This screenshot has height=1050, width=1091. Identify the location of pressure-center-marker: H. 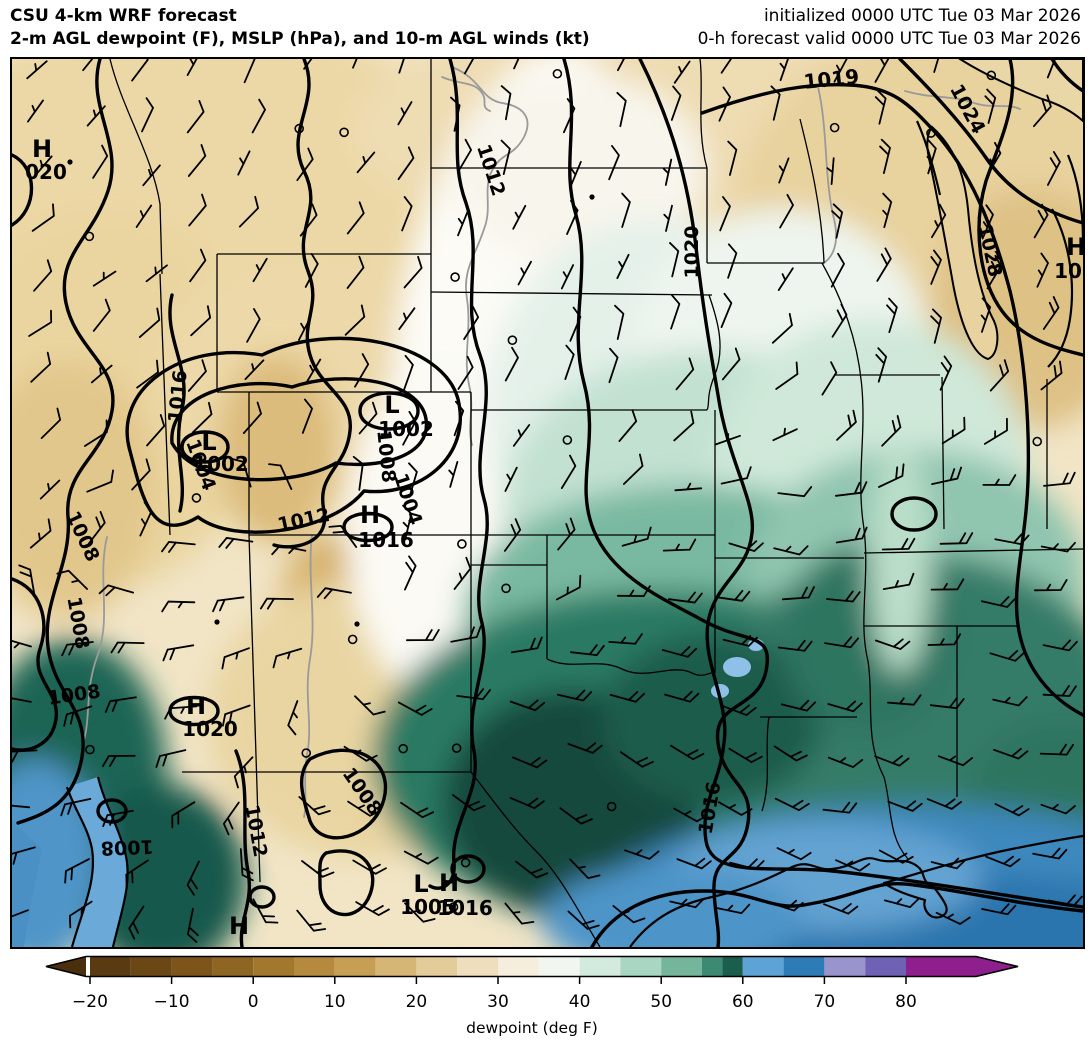
(239, 926).